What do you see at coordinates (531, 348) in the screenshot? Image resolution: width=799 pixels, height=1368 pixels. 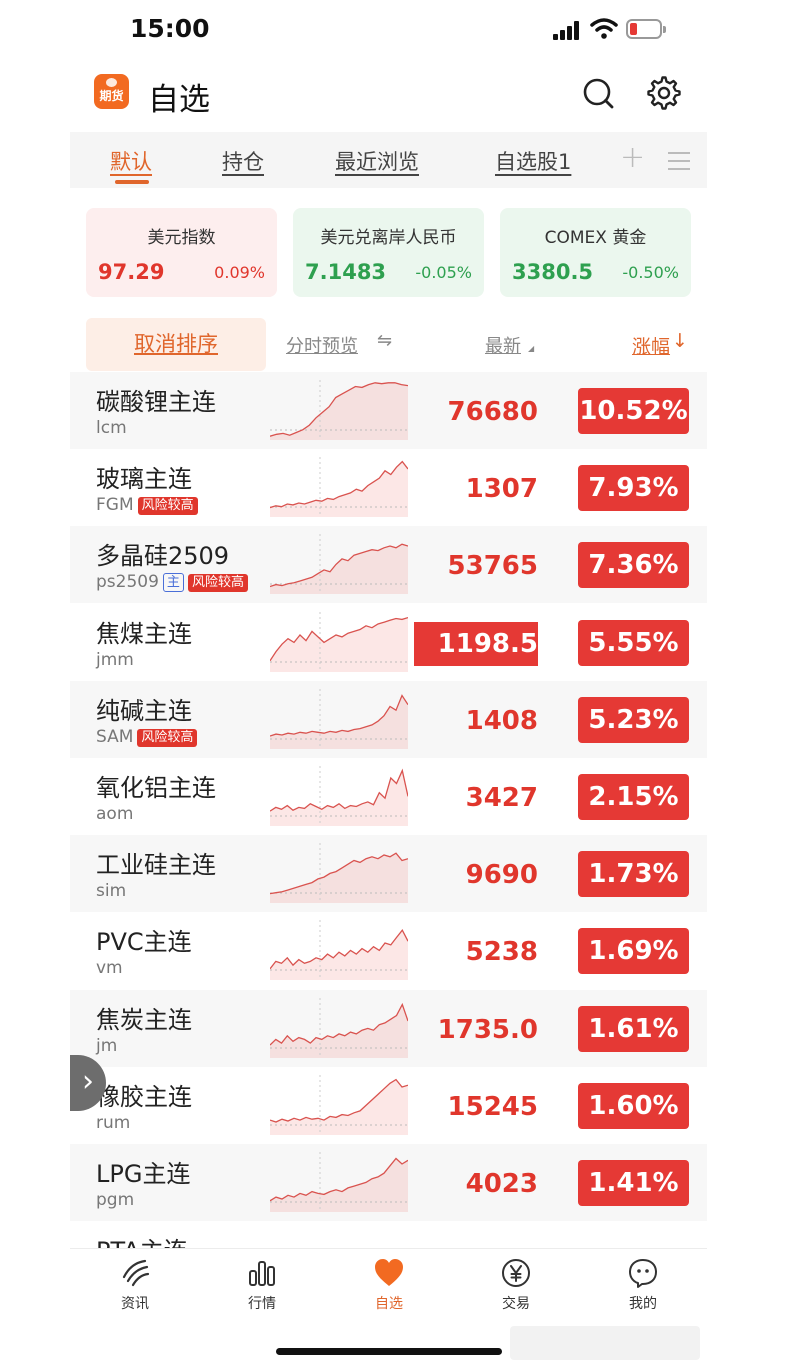 I see `sort-indicator-icon: ◢` at bounding box center [531, 348].